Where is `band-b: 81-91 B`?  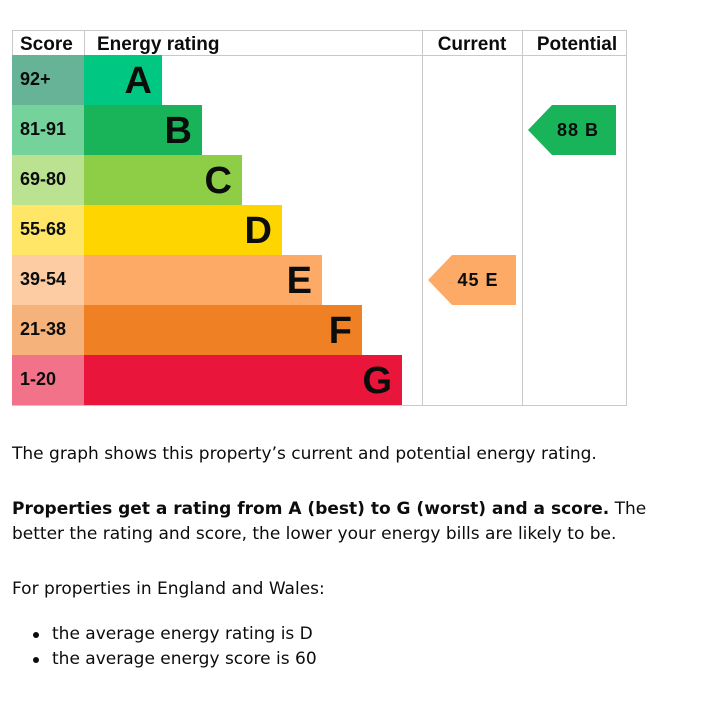
band-b: 81-91 B is located at coordinates (107, 130).